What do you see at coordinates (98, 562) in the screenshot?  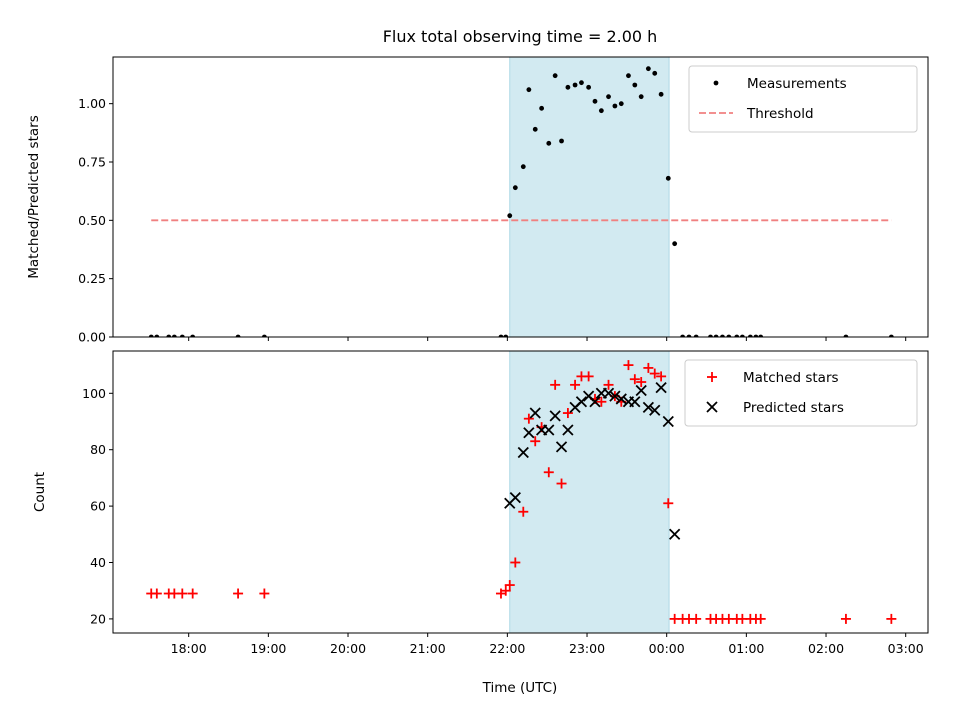 I see `count-panel-ytick-label-1: 40` at bounding box center [98, 562].